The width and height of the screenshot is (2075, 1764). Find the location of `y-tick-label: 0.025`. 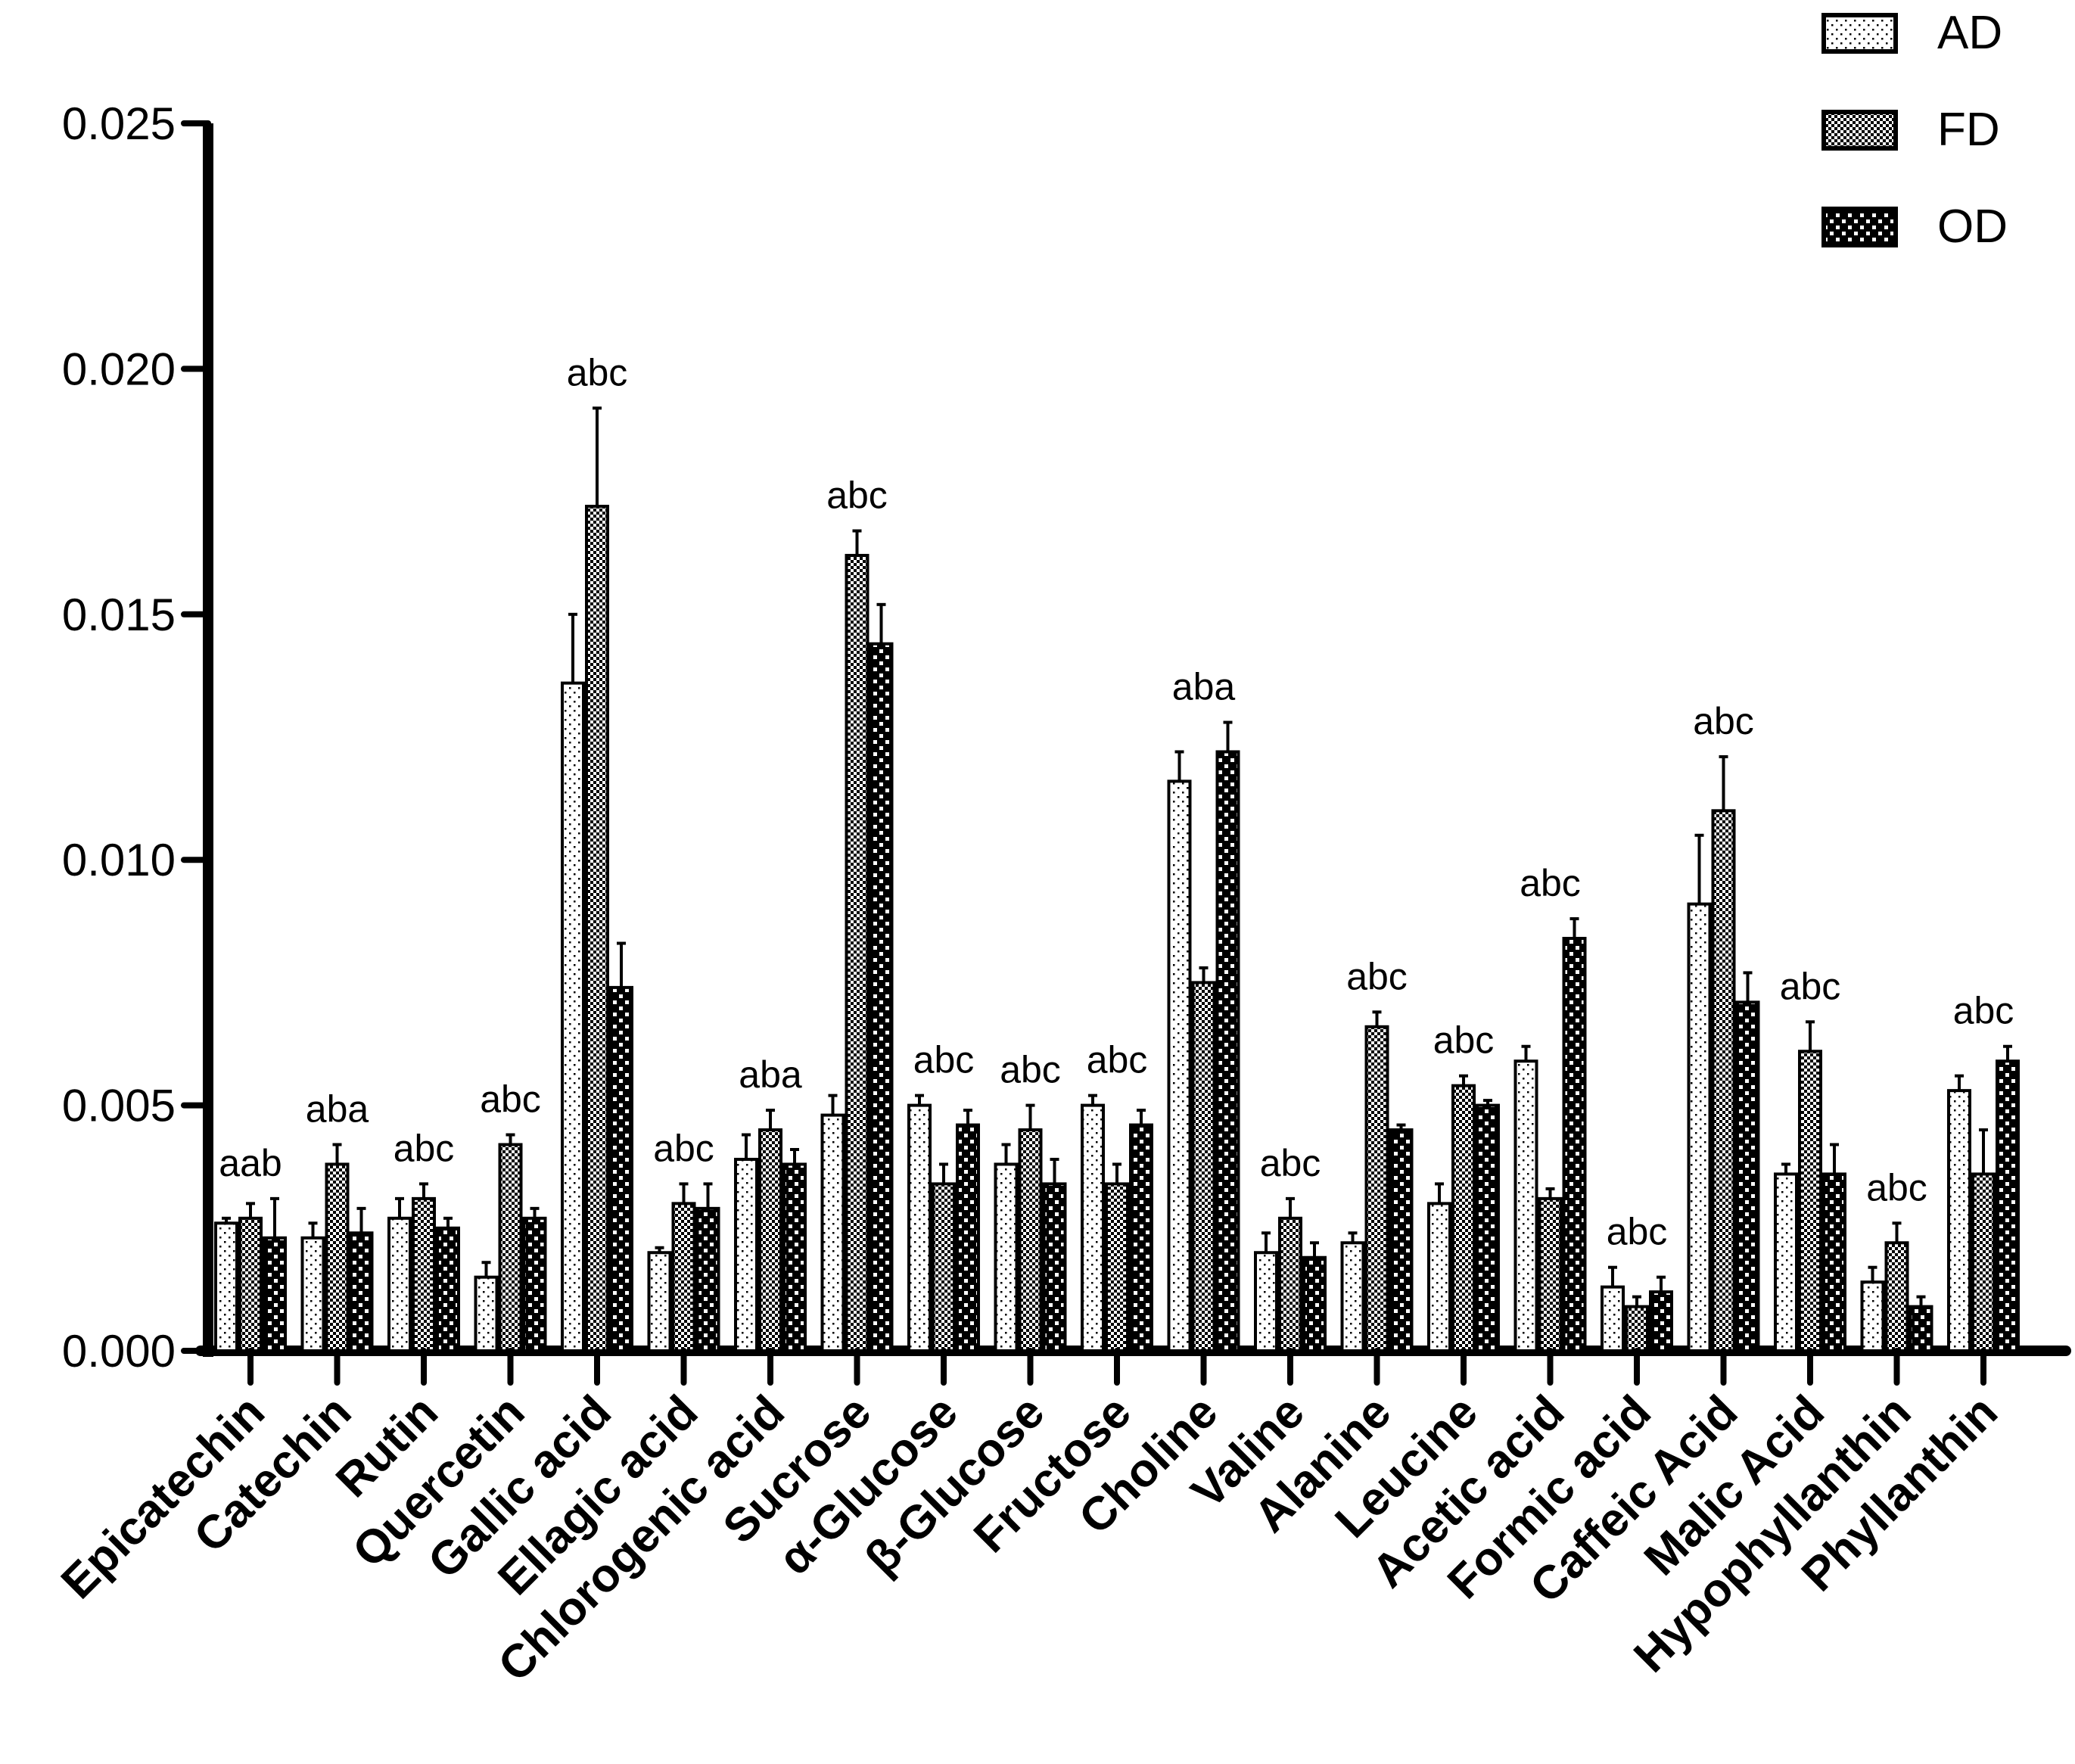

y-tick-label: 0.025 is located at coordinates (119, 123).